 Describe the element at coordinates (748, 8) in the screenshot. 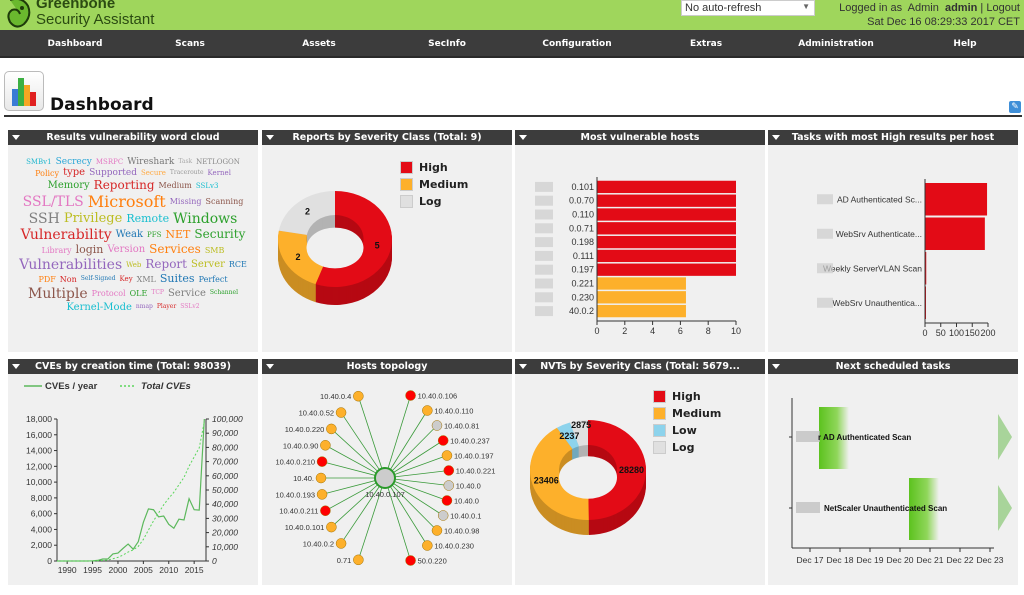

I see `auto-refresh-select: No auto-refresh ▼` at that location.